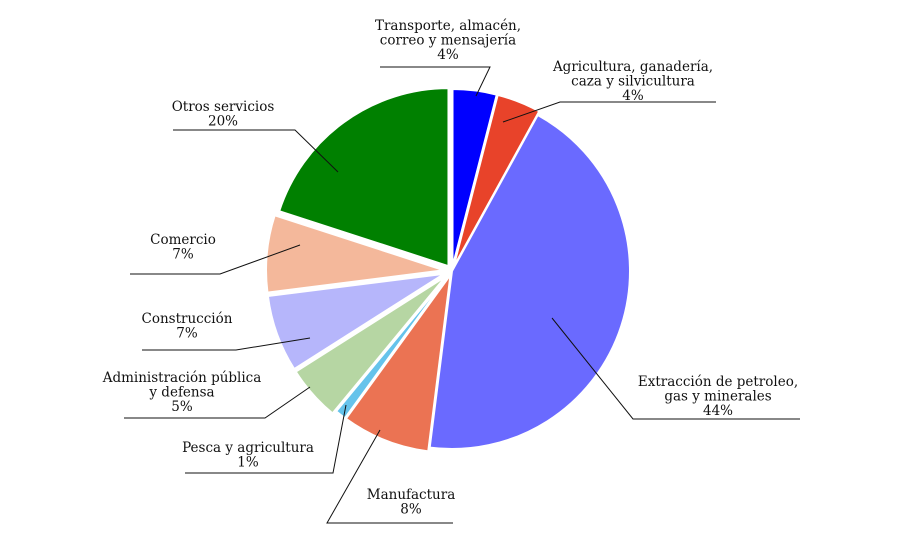  What do you see at coordinates (182, 378) in the screenshot?
I see `slice-name-label: Administración pública` at bounding box center [182, 378].